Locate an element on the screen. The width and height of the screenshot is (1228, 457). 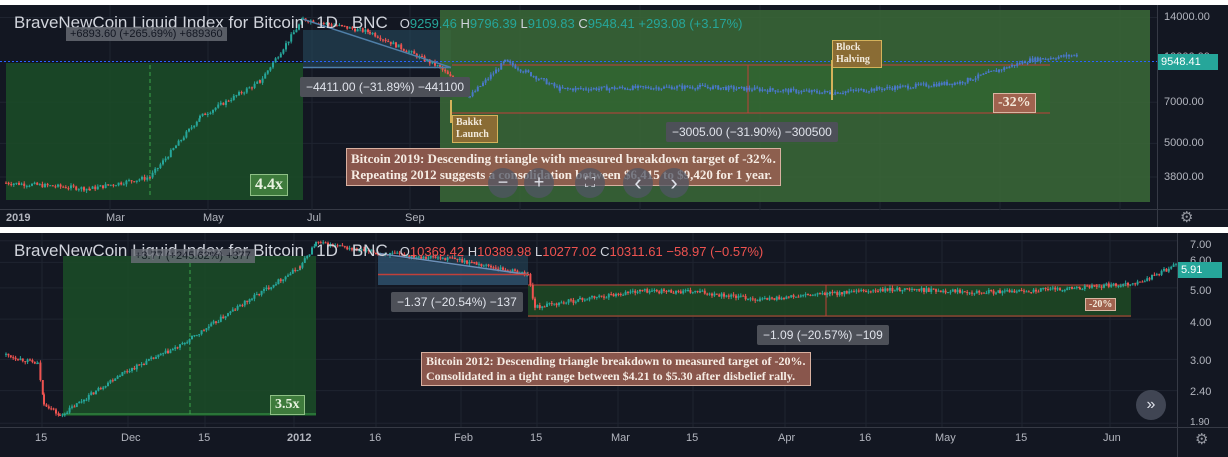
time-label: 16 is located at coordinates (865, 438).